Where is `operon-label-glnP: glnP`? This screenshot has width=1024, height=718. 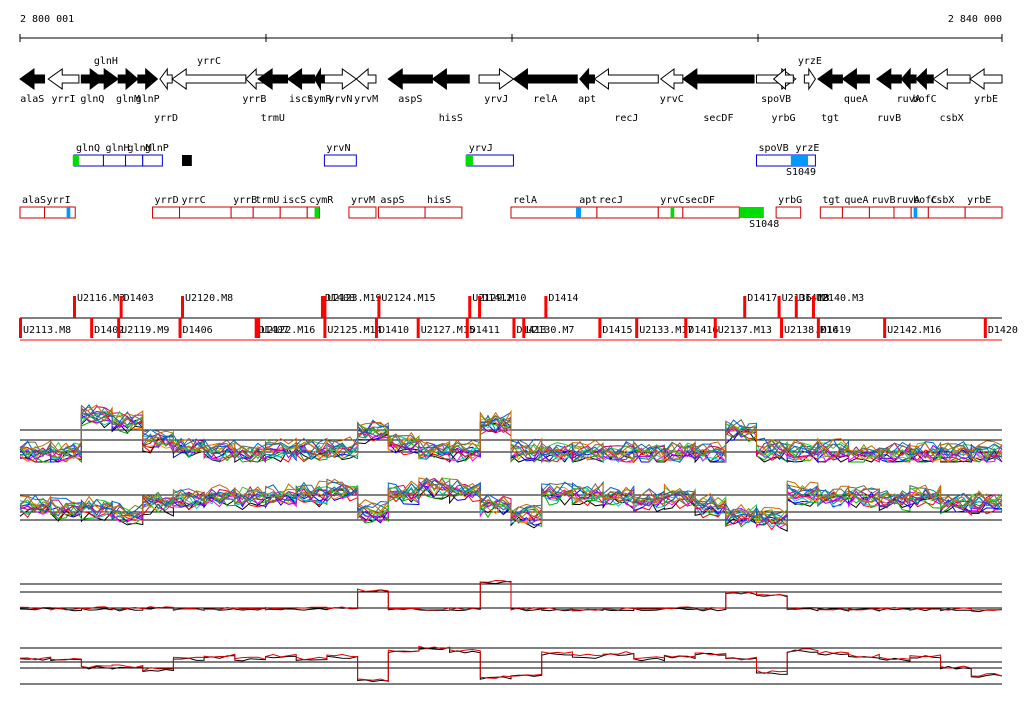
operon-label-glnP: glnP is located at coordinates (157, 148).